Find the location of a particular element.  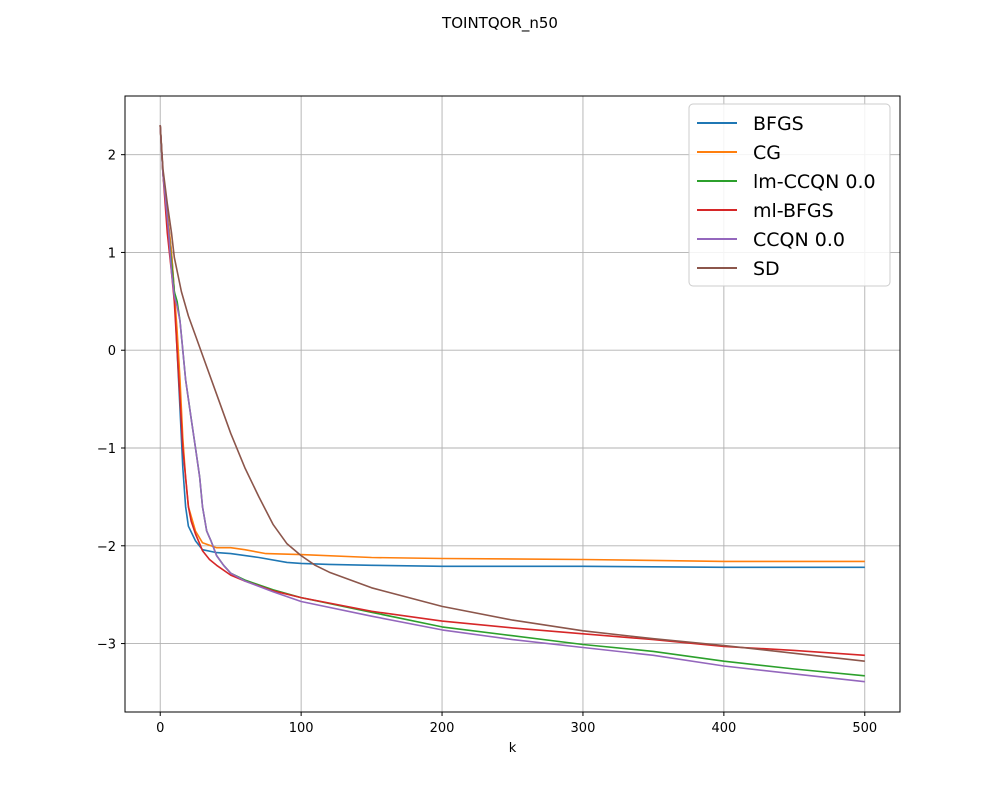

legend-box is located at coordinates (789, 195).